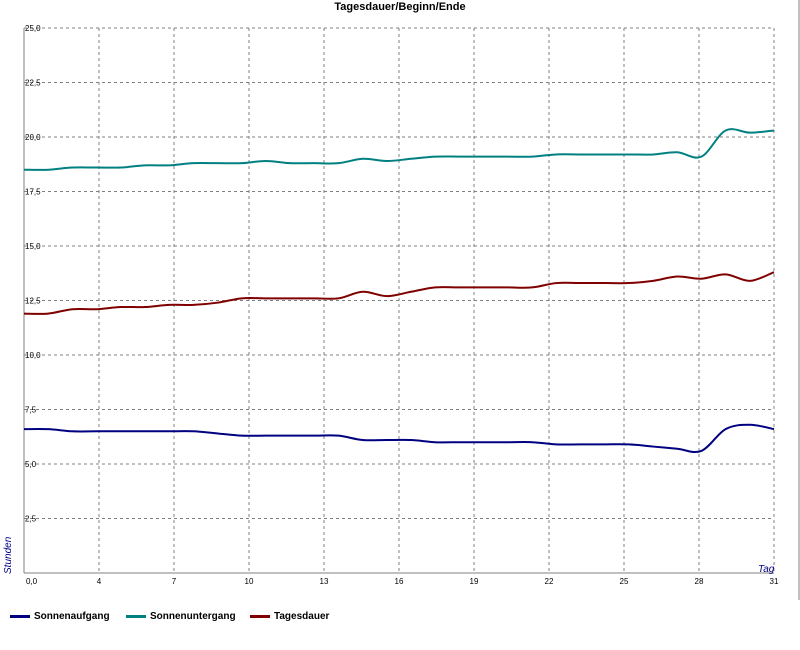 The width and height of the screenshot is (800, 650). What do you see at coordinates (31, 464) in the screenshot?
I see `y-tick-label: 5,0` at bounding box center [31, 464].